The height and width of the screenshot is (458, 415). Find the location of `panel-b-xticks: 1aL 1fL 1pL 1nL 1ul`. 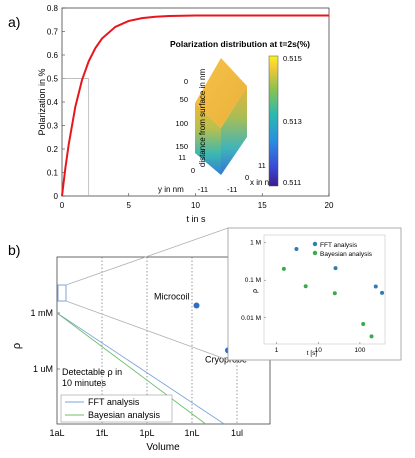

panel-b-xticks: 1aL 1fL 1pL 1nL 1ul is located at coordinates (146, 433).